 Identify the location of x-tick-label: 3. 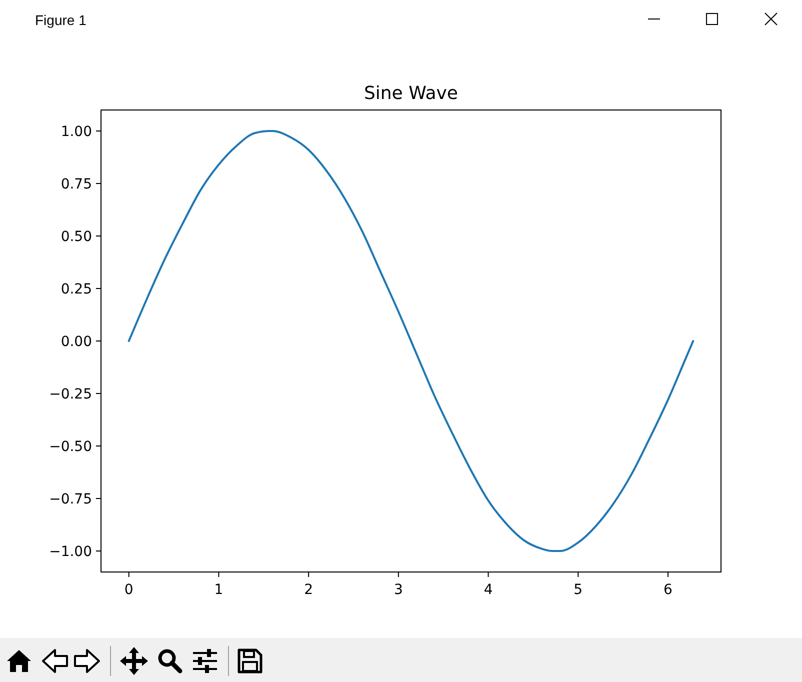
(398, 590).